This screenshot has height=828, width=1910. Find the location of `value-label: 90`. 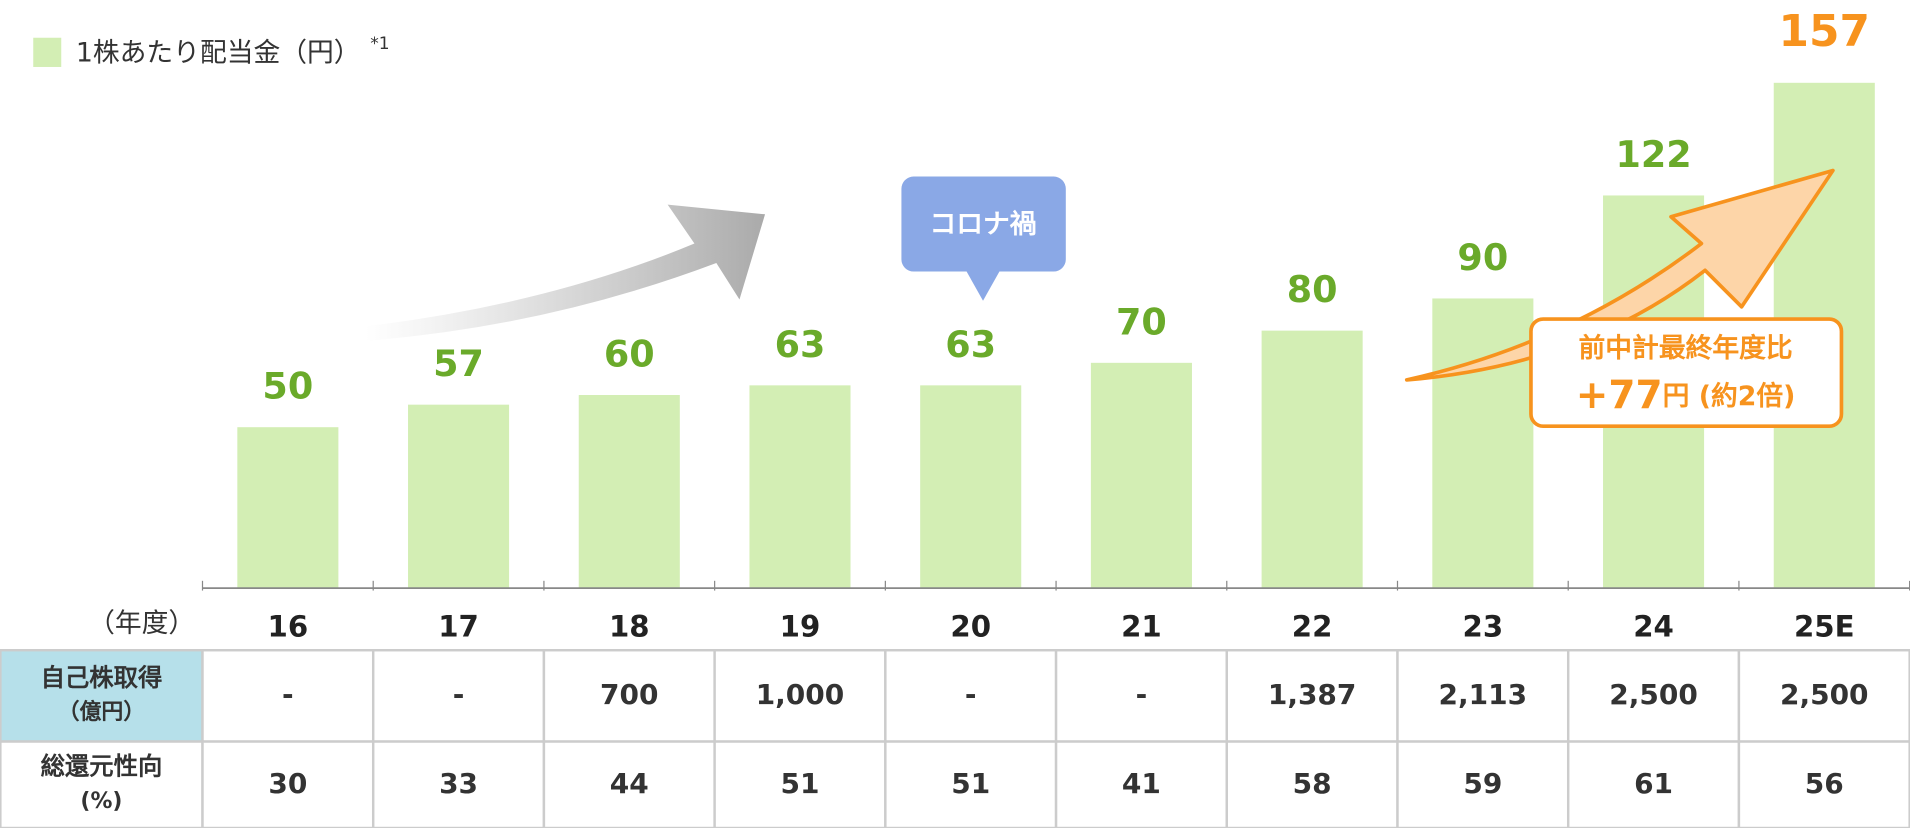

value-label: 90 is located at coordinates (1482, 257).